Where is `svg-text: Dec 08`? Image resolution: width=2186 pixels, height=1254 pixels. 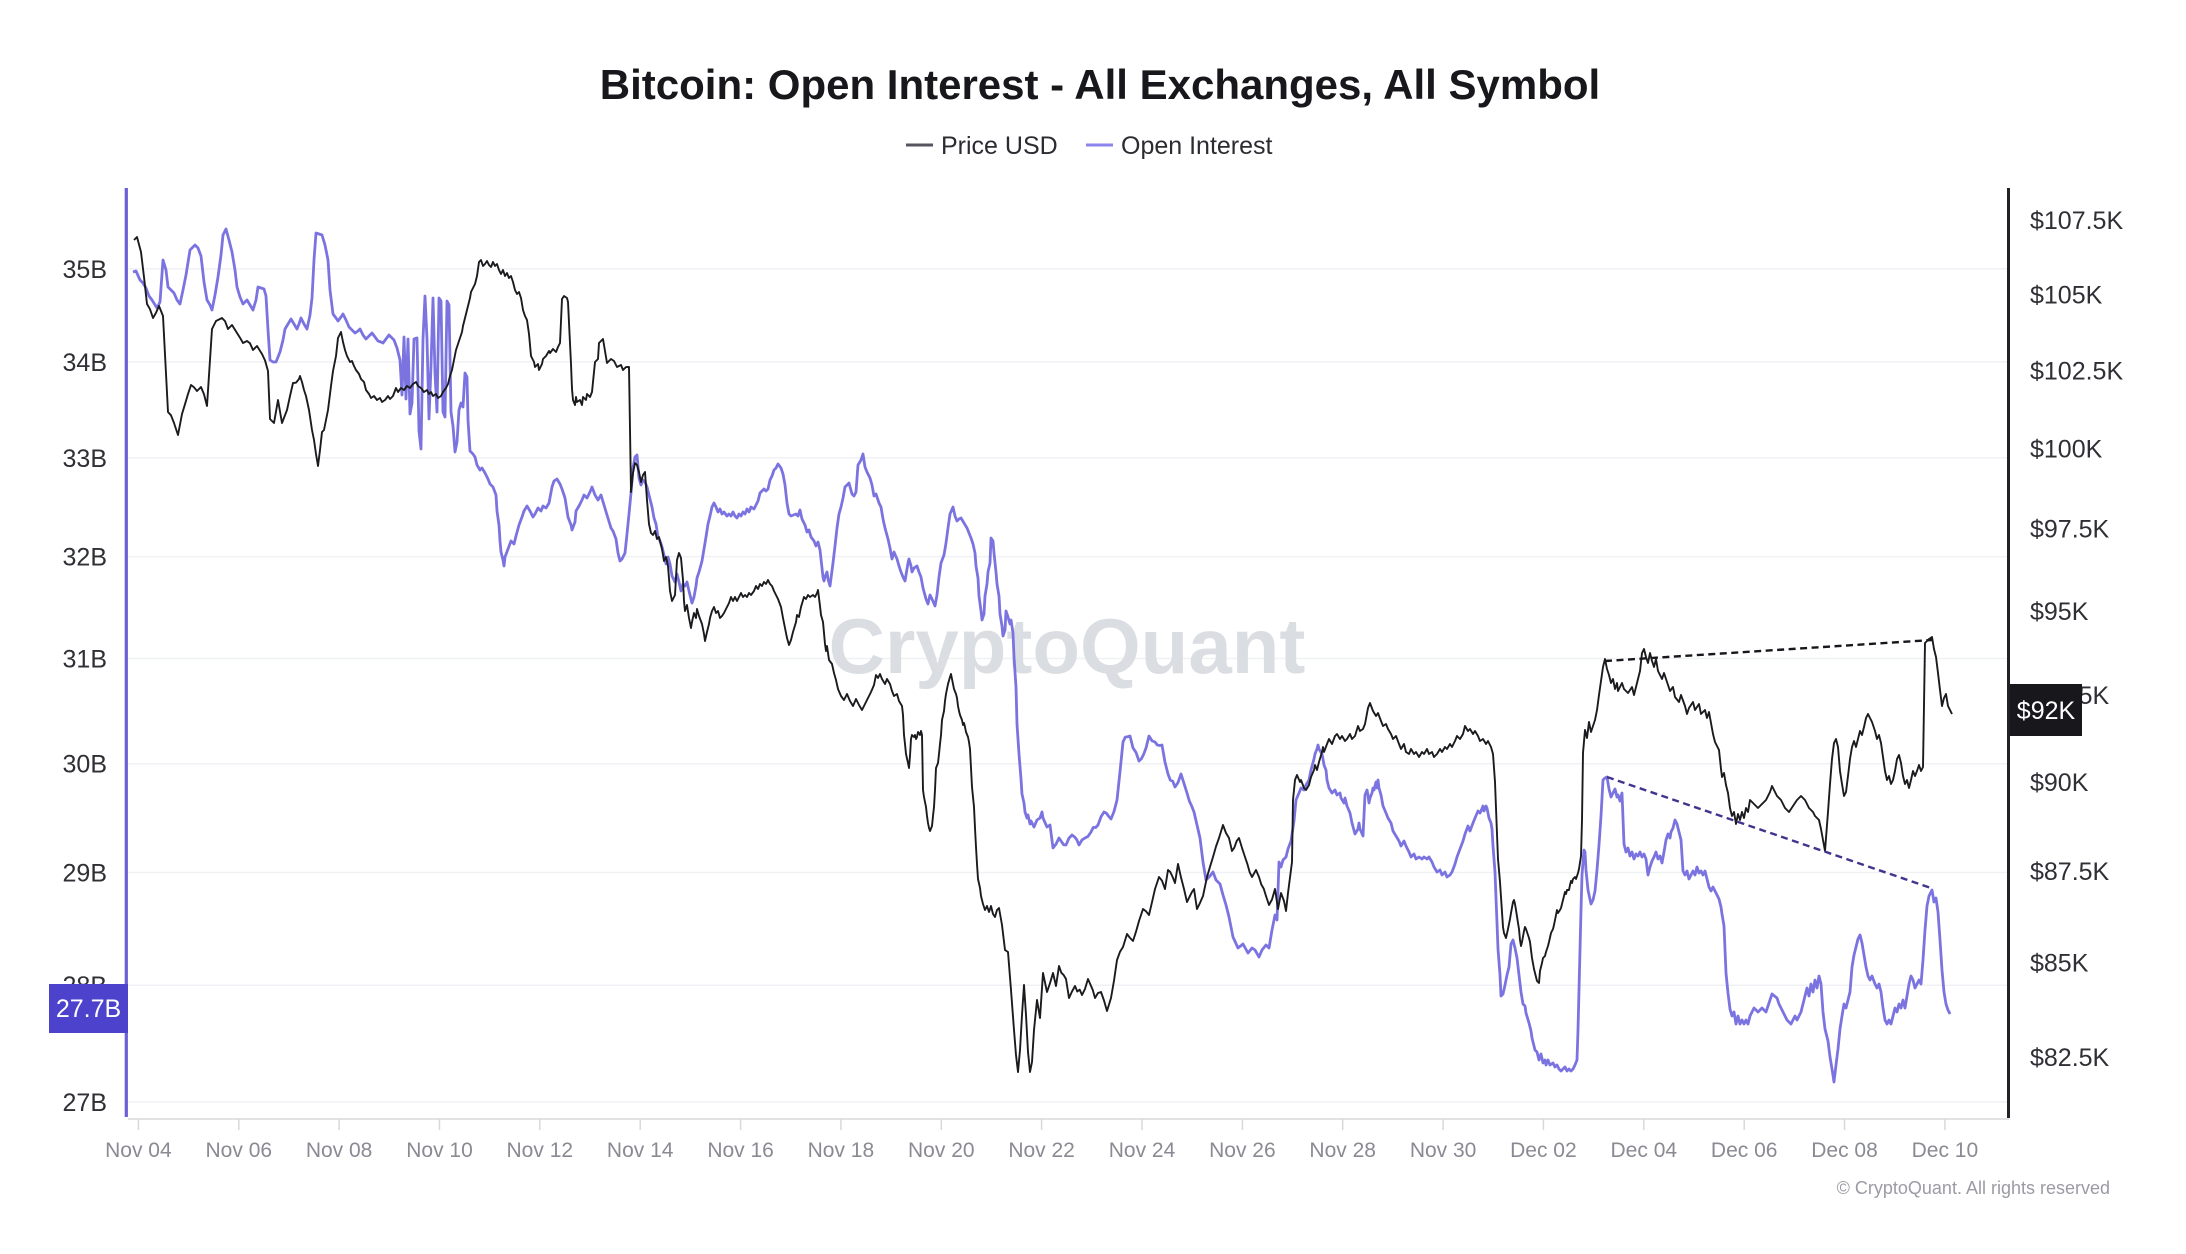 svg-text: Dec 08 is located at coordinates (1844, 1150).